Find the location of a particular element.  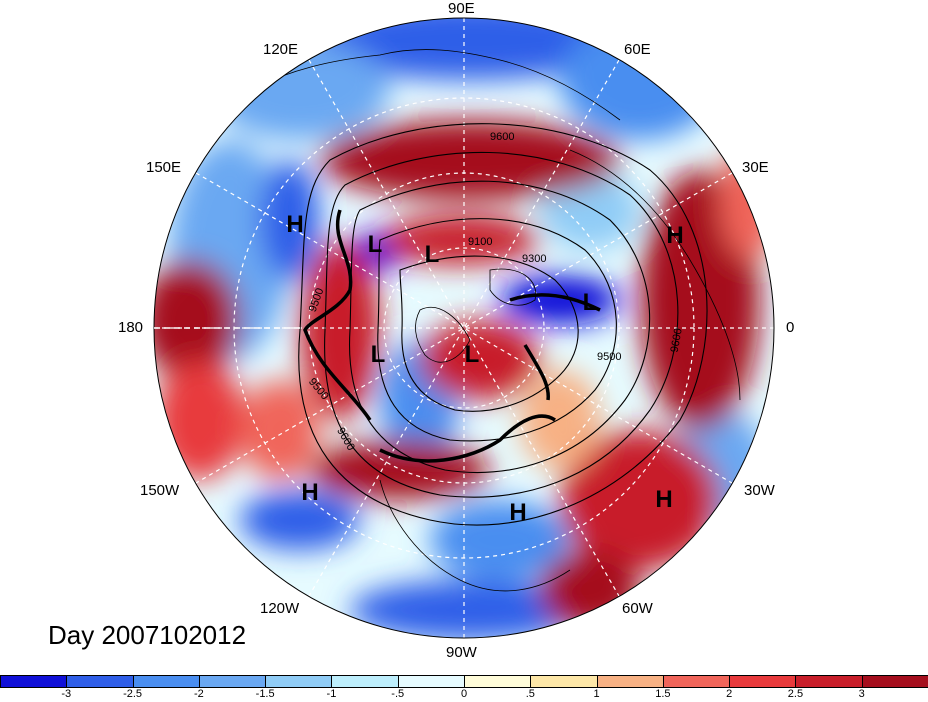

colorbar-tick-label: .5 is located at coordinates (530, 694).